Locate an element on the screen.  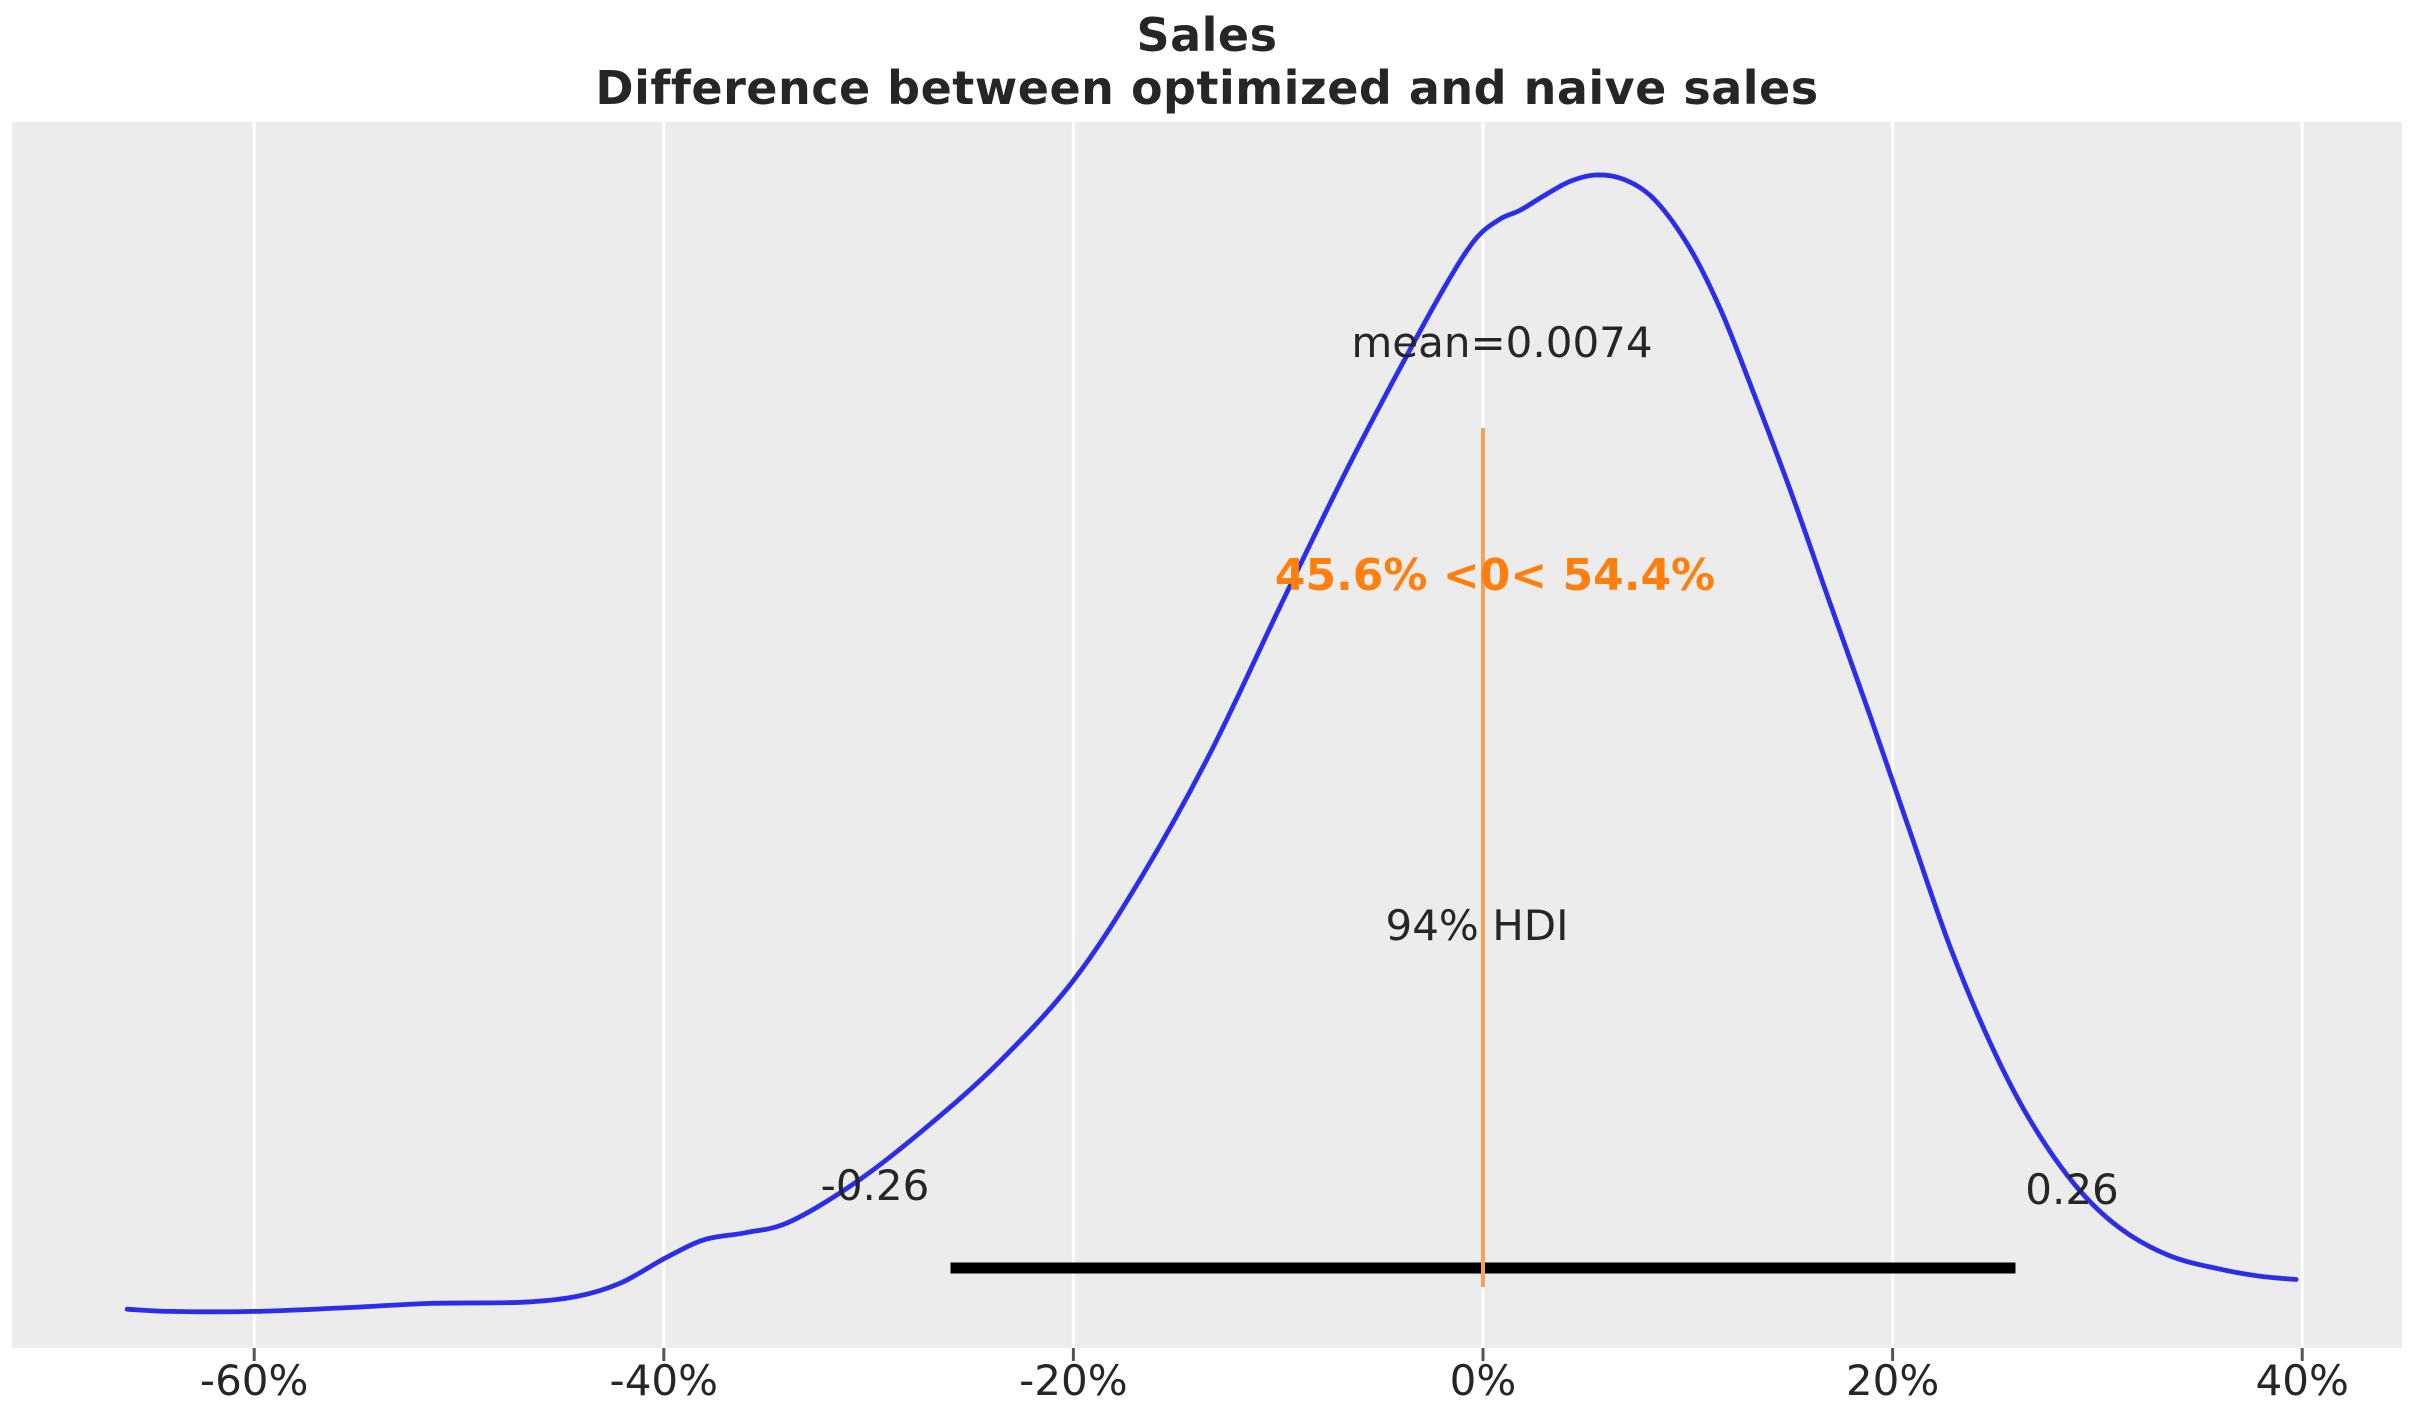
chart-title-line1: Sales is located at coordinates (1207, 35).